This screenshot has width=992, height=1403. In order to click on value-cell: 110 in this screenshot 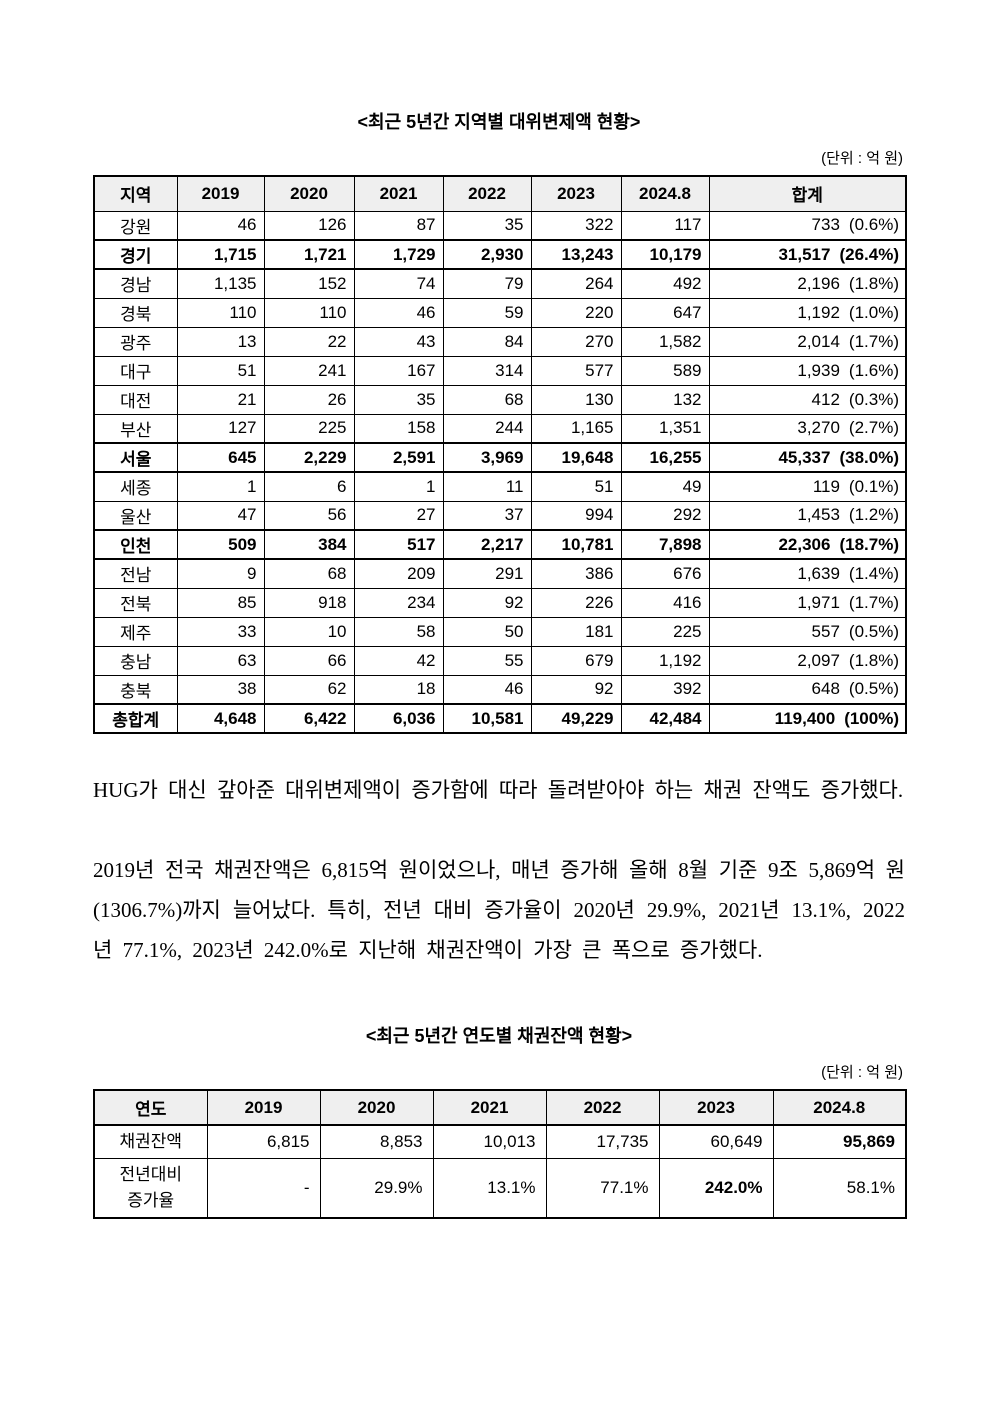, I will do `click(220, 312)`.